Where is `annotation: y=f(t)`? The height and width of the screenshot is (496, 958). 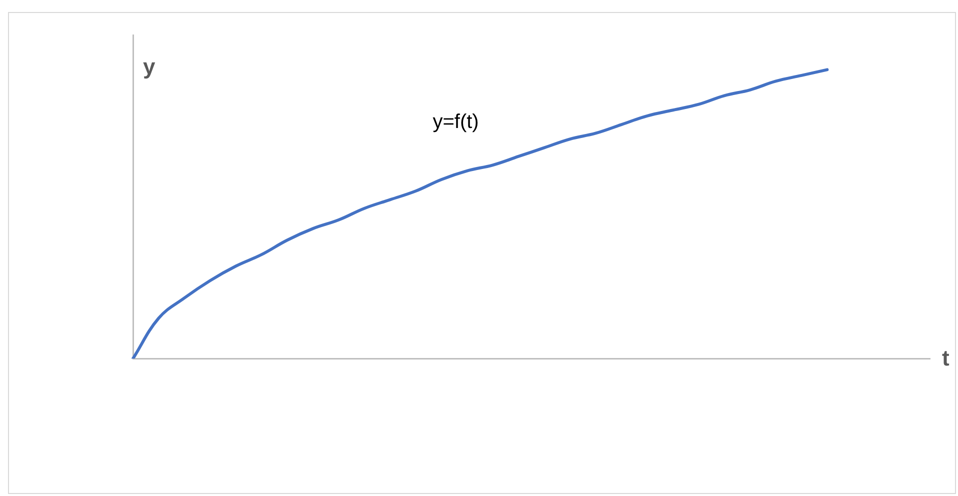 annotation: y=f(t) is located at coordinates (455, 121).